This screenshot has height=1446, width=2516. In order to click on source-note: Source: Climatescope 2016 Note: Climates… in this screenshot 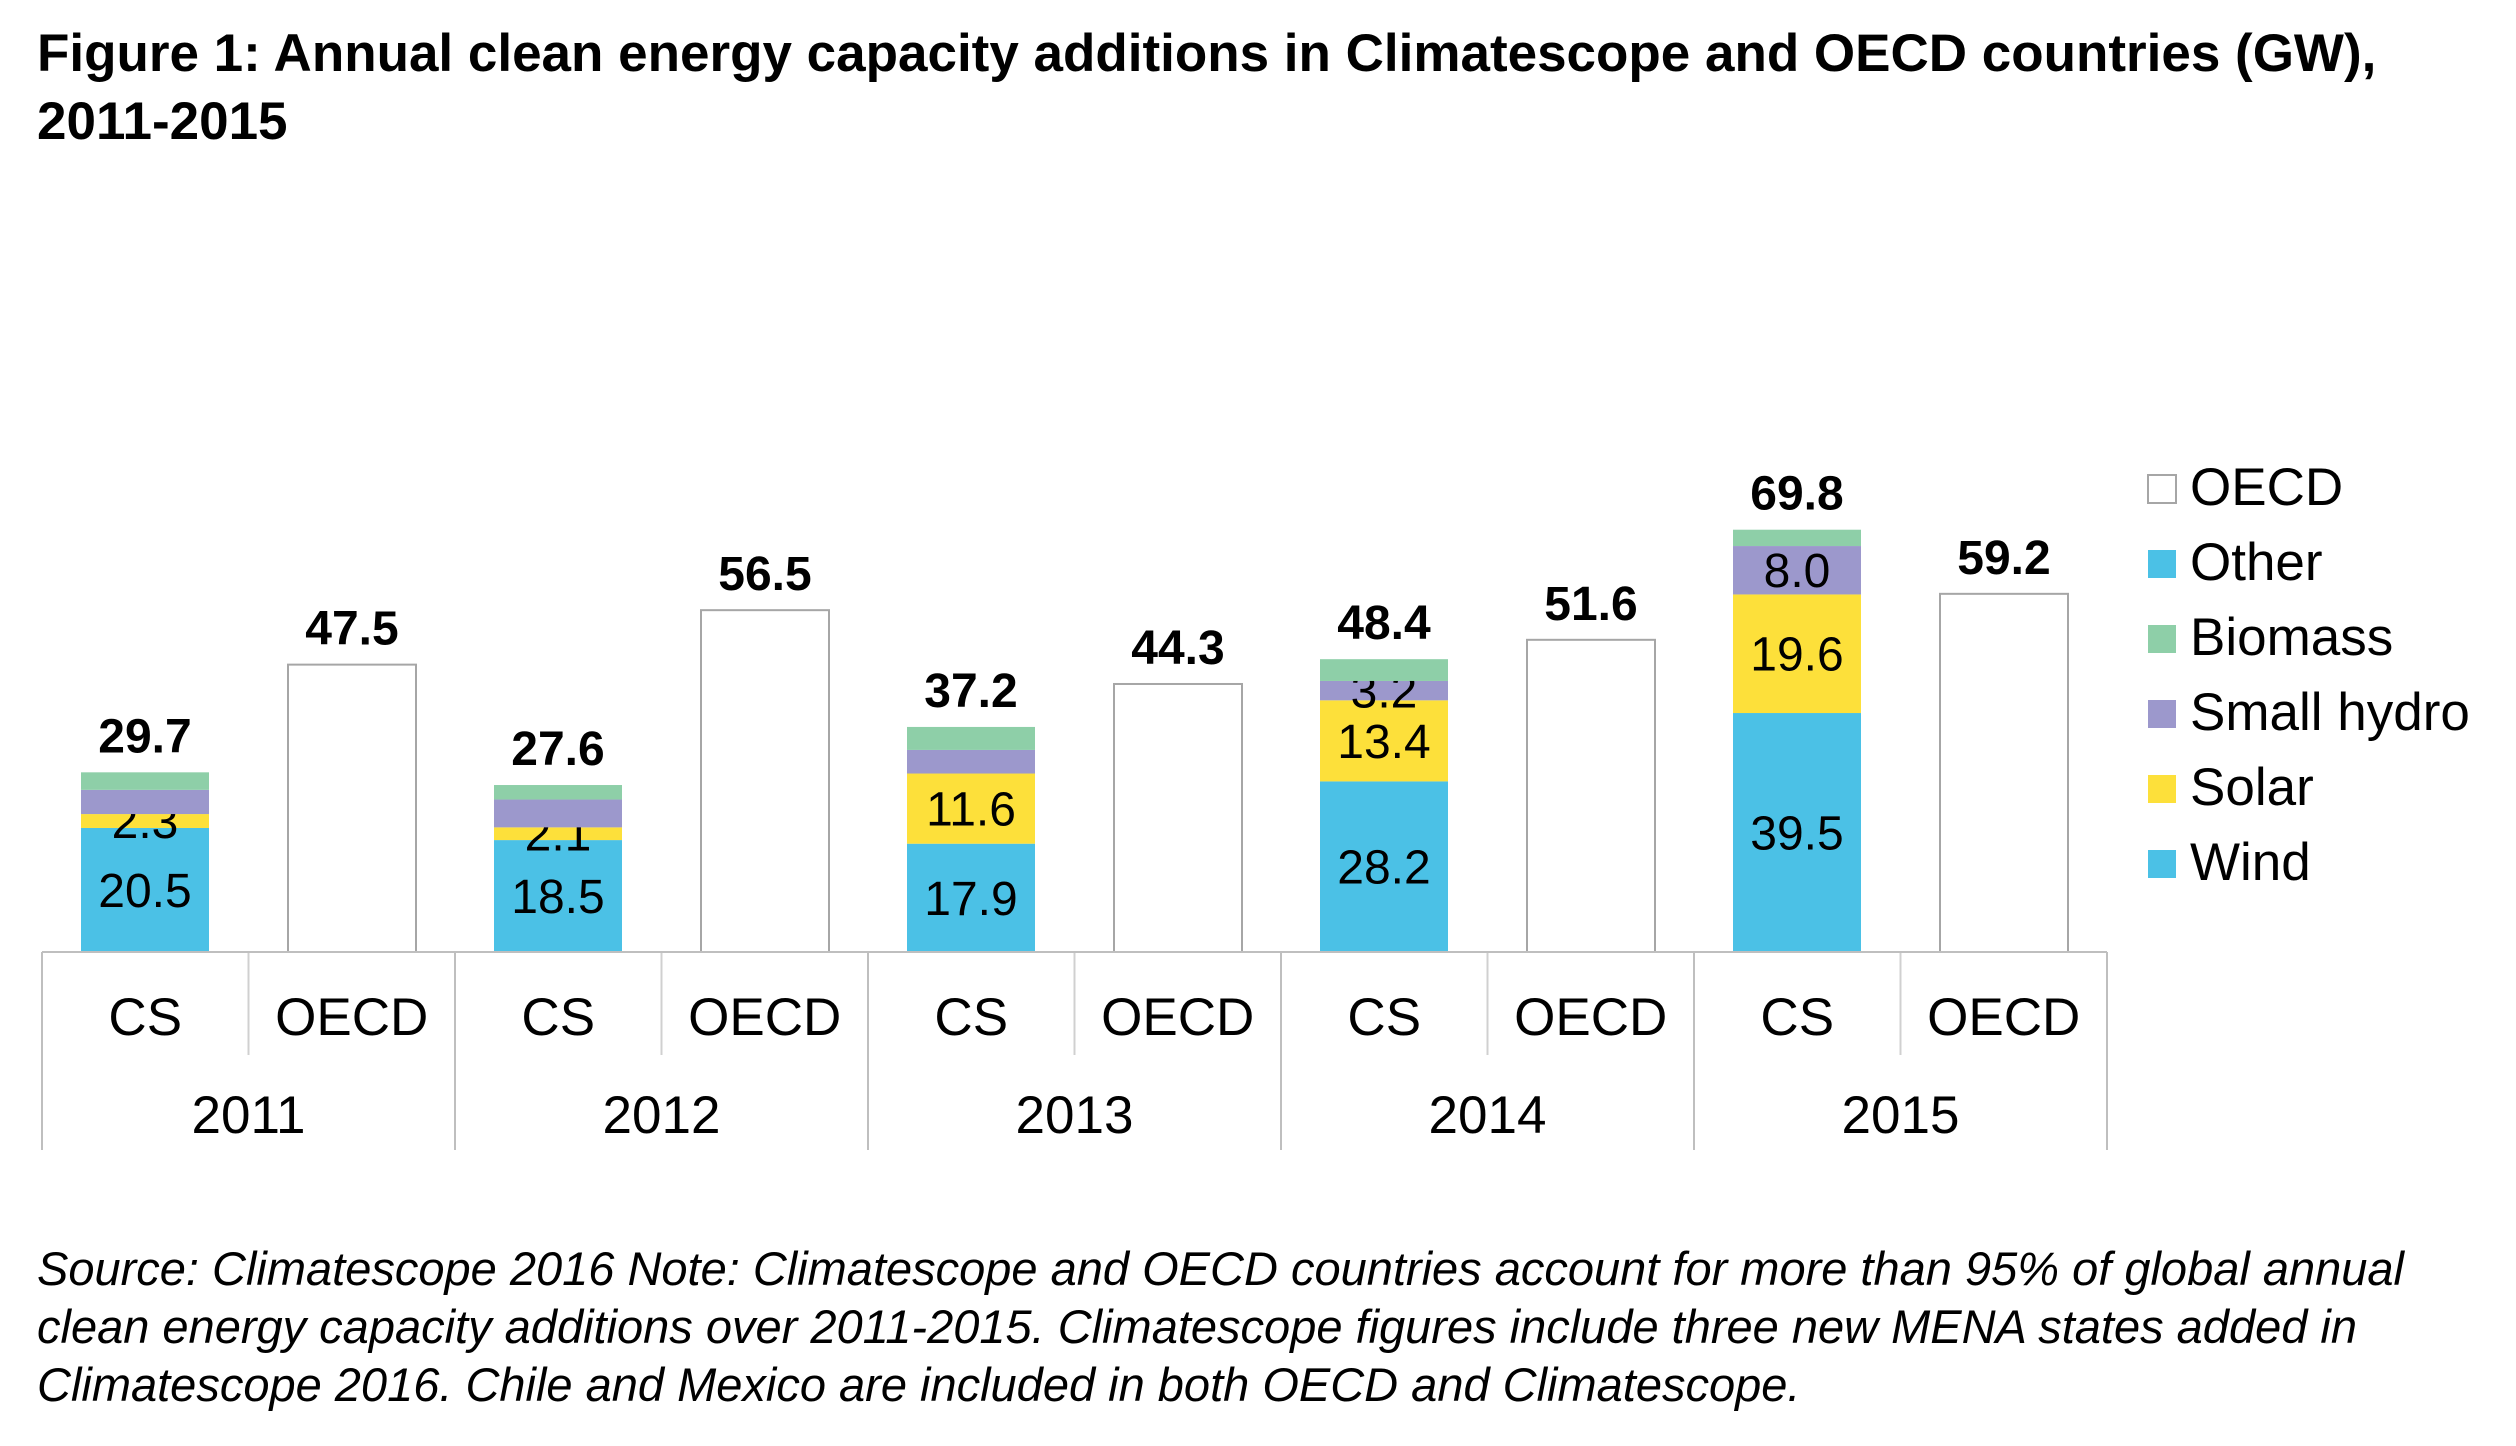, I will do `click(1220, 1326)`.